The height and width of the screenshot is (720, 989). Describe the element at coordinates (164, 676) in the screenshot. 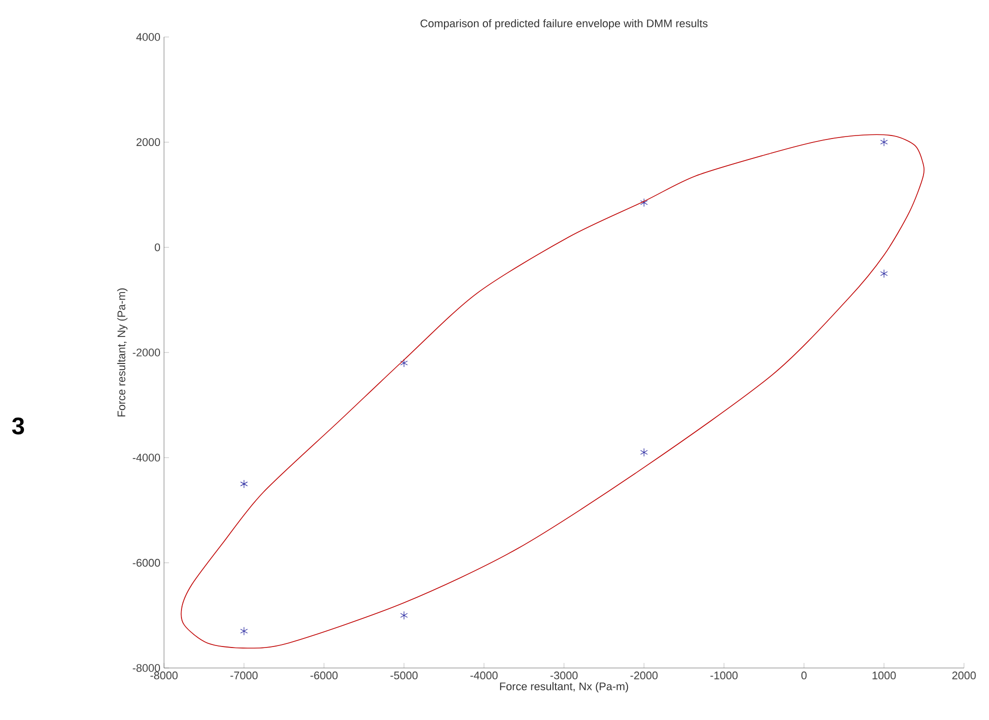

I see `x-tick-label: -8000` at that location.